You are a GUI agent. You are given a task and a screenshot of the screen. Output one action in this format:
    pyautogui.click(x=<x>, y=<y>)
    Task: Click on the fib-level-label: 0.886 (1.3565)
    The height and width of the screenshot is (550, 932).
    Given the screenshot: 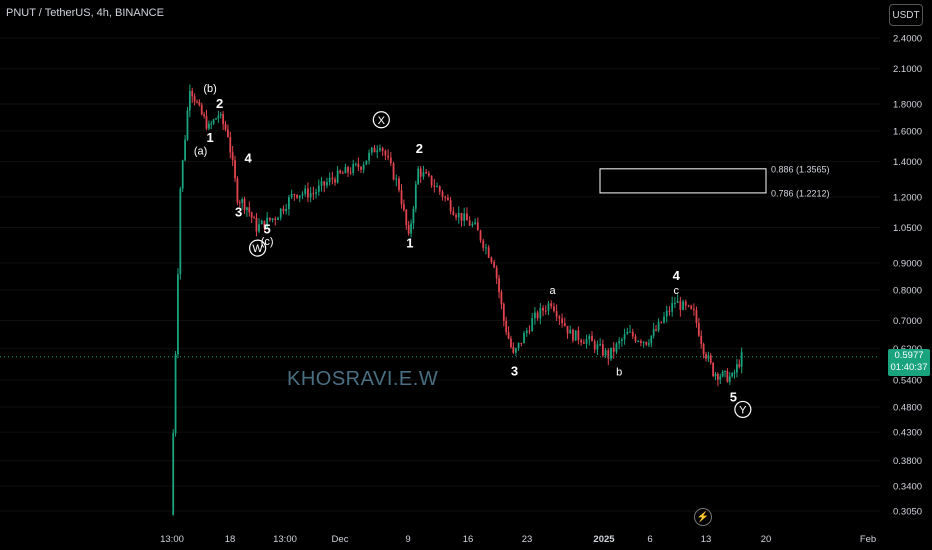 What is the action you would take?
    pyautogui.click(x=800, y=169)
    